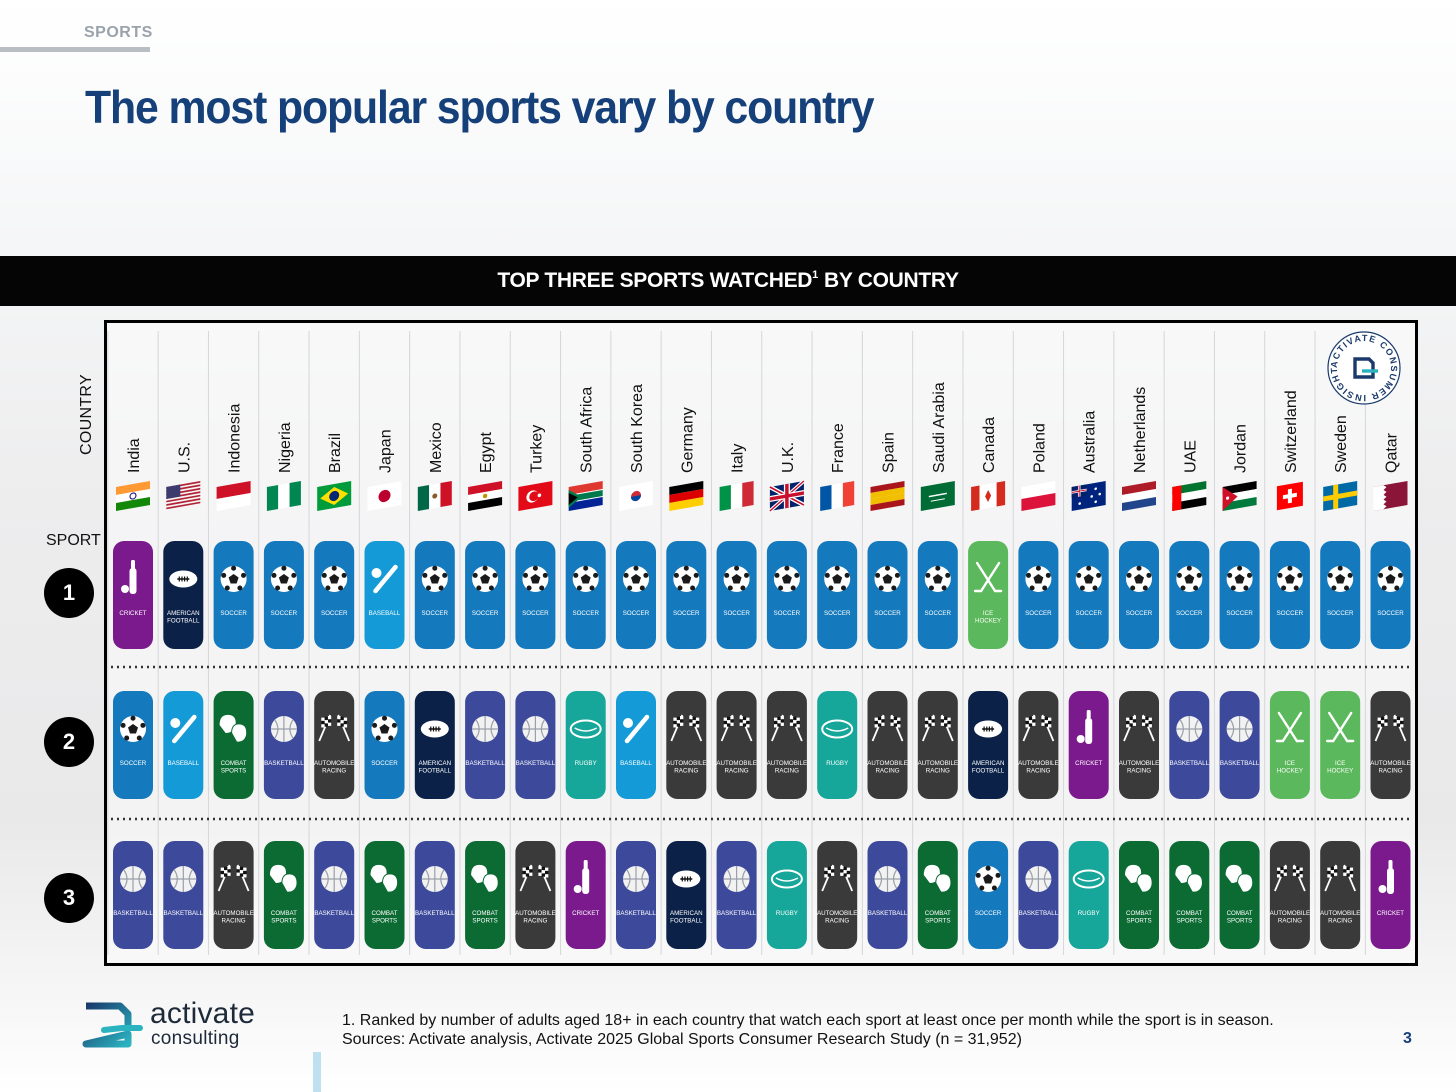 This screenshot has height=1092, width=1456. I want to click on country-label: Canada, so click(989, 445).